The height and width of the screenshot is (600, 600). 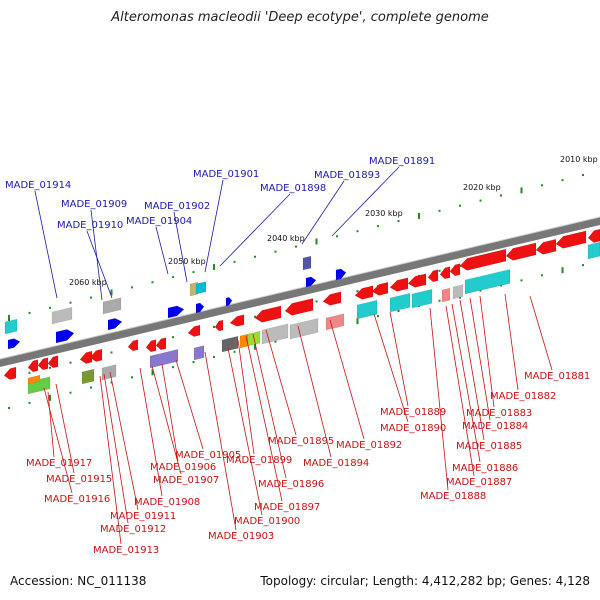 I want to click on reverse-gene-label: MADE_01894, so click(x=336, y=463).